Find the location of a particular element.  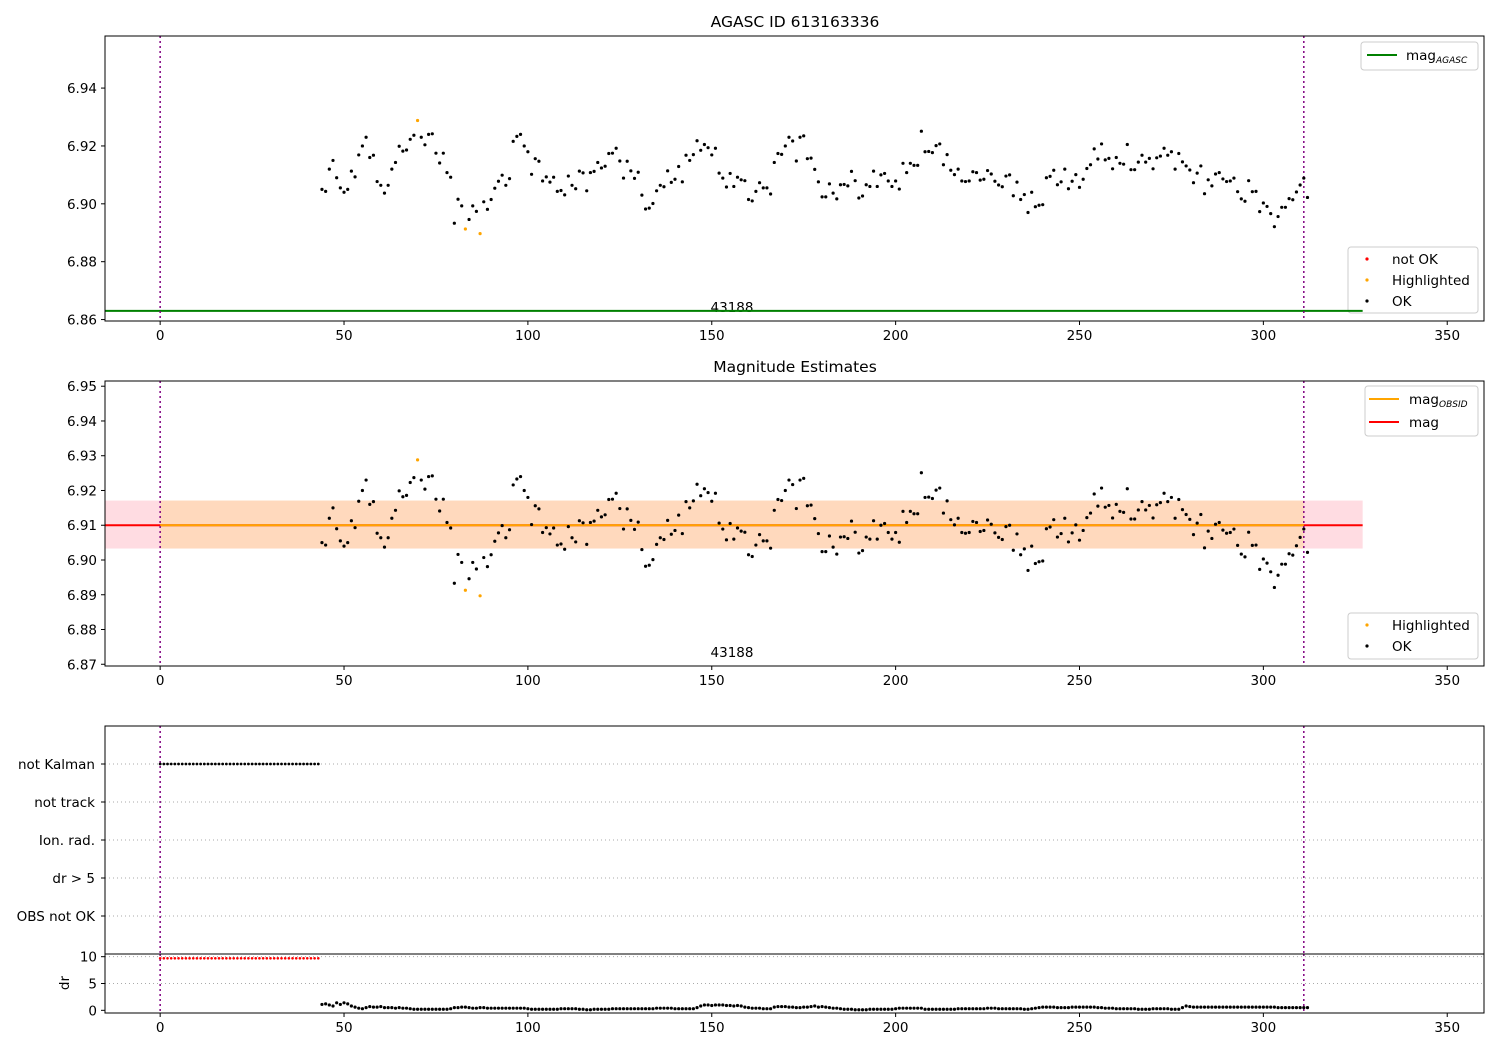

dr-ylabel: dr is located at coordinates (65, 982).